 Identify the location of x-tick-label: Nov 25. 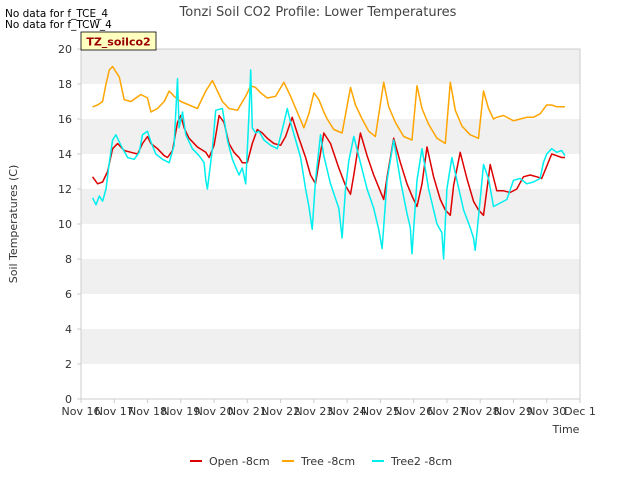
(380, 411).